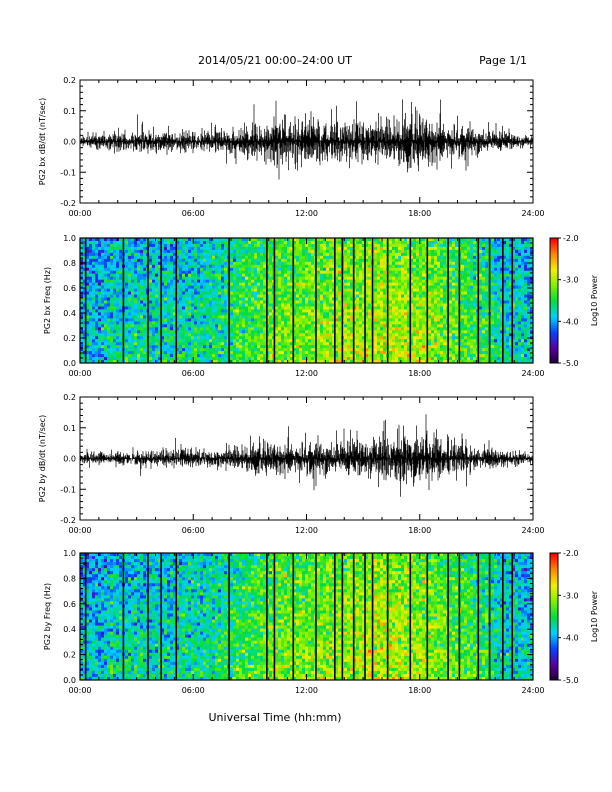 The height and width of the screenshot is (792, 612). Describe the element at coordinates (306, 213) in the screenshot. I see `x-tick-label: 12:00` at that location.